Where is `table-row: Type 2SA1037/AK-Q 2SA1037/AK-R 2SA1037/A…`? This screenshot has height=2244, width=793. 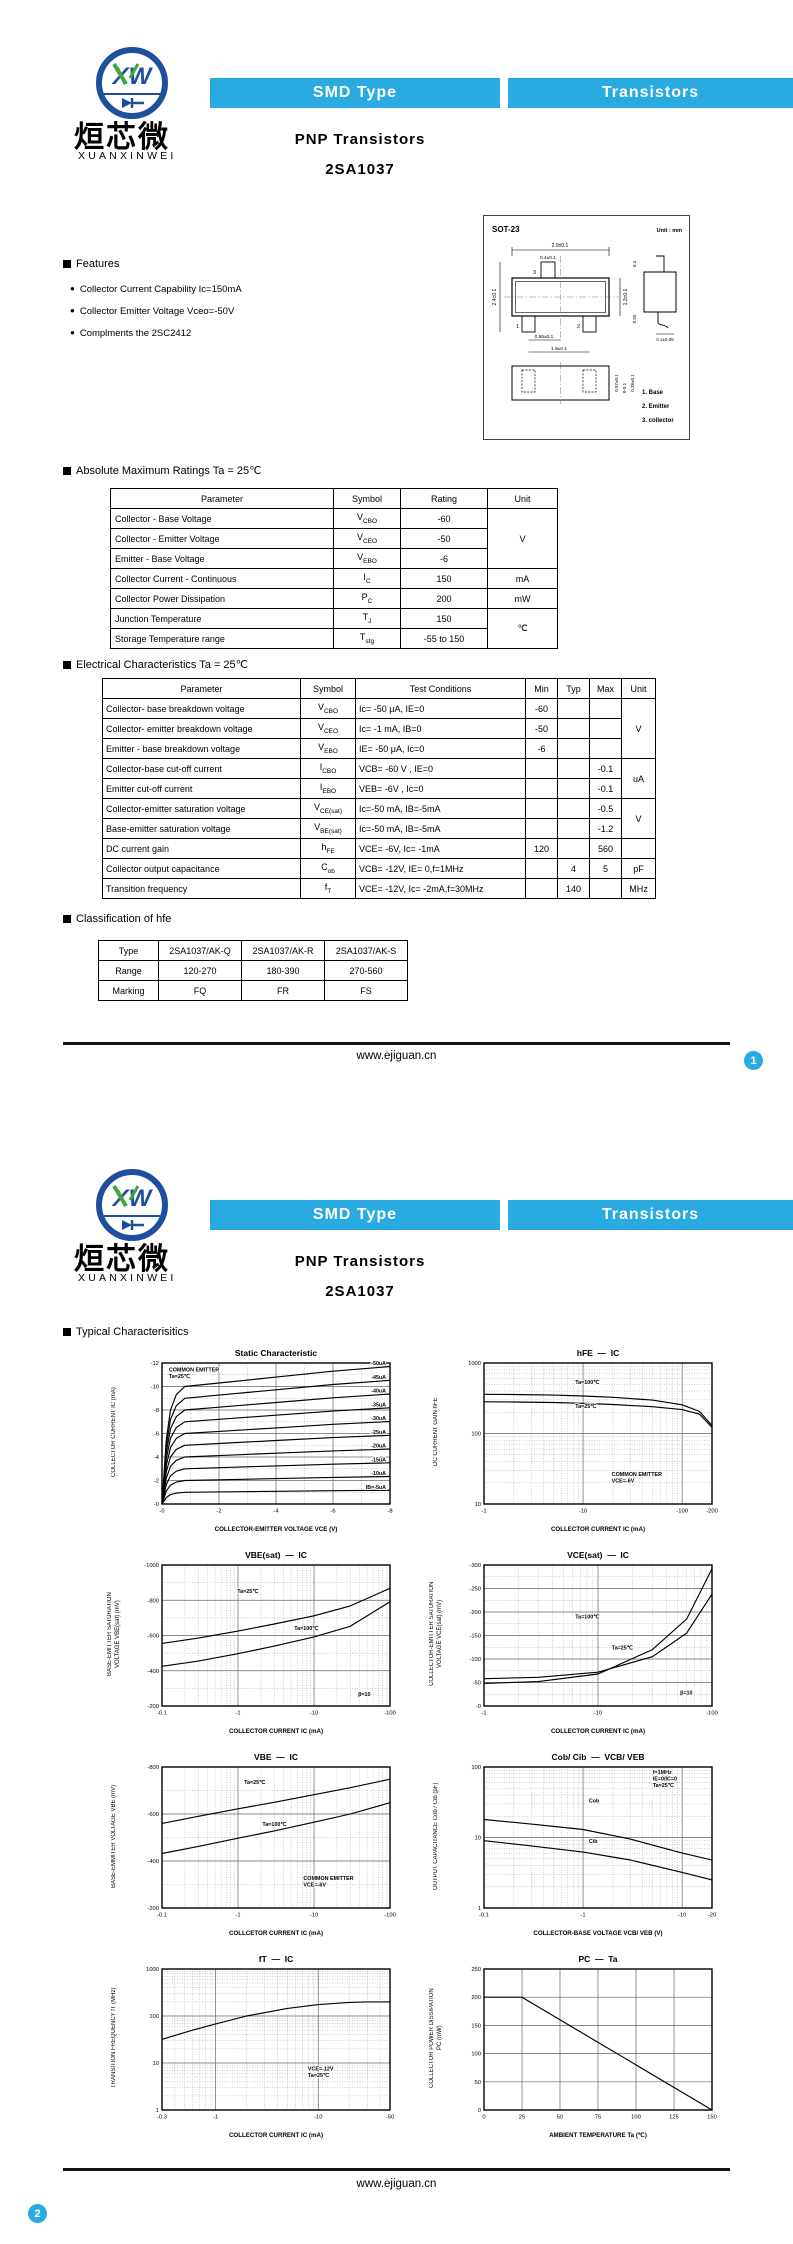
table-row: Type 2SA1037/AK-Q 2SA1037/AK-R 2SA1037/A… is located at coordinates (253, 950).